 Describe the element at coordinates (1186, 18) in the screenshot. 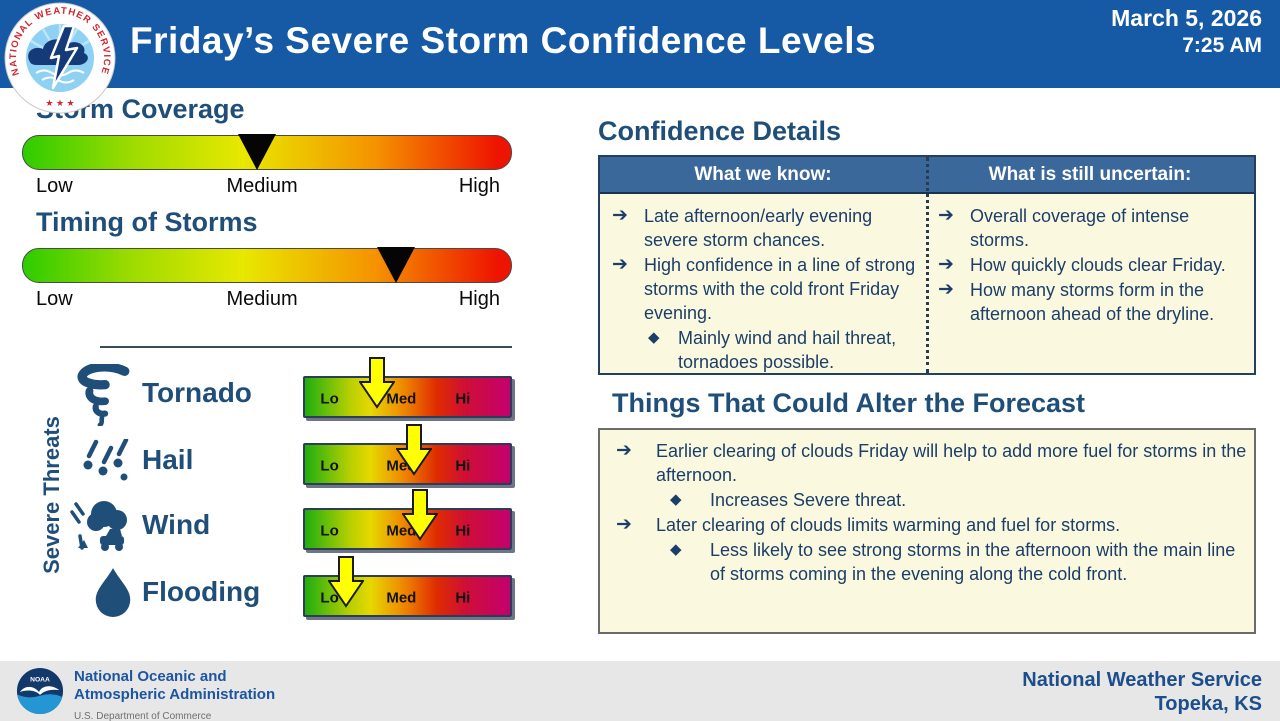

I see `header-date: March 5, 2026` at that location.